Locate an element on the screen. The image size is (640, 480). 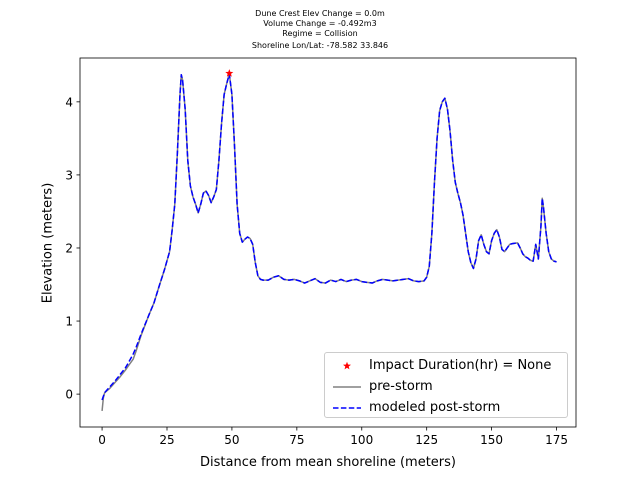
x-axis-label: Distance from mean shoreline (meters) is located at coordinates (328, 462).